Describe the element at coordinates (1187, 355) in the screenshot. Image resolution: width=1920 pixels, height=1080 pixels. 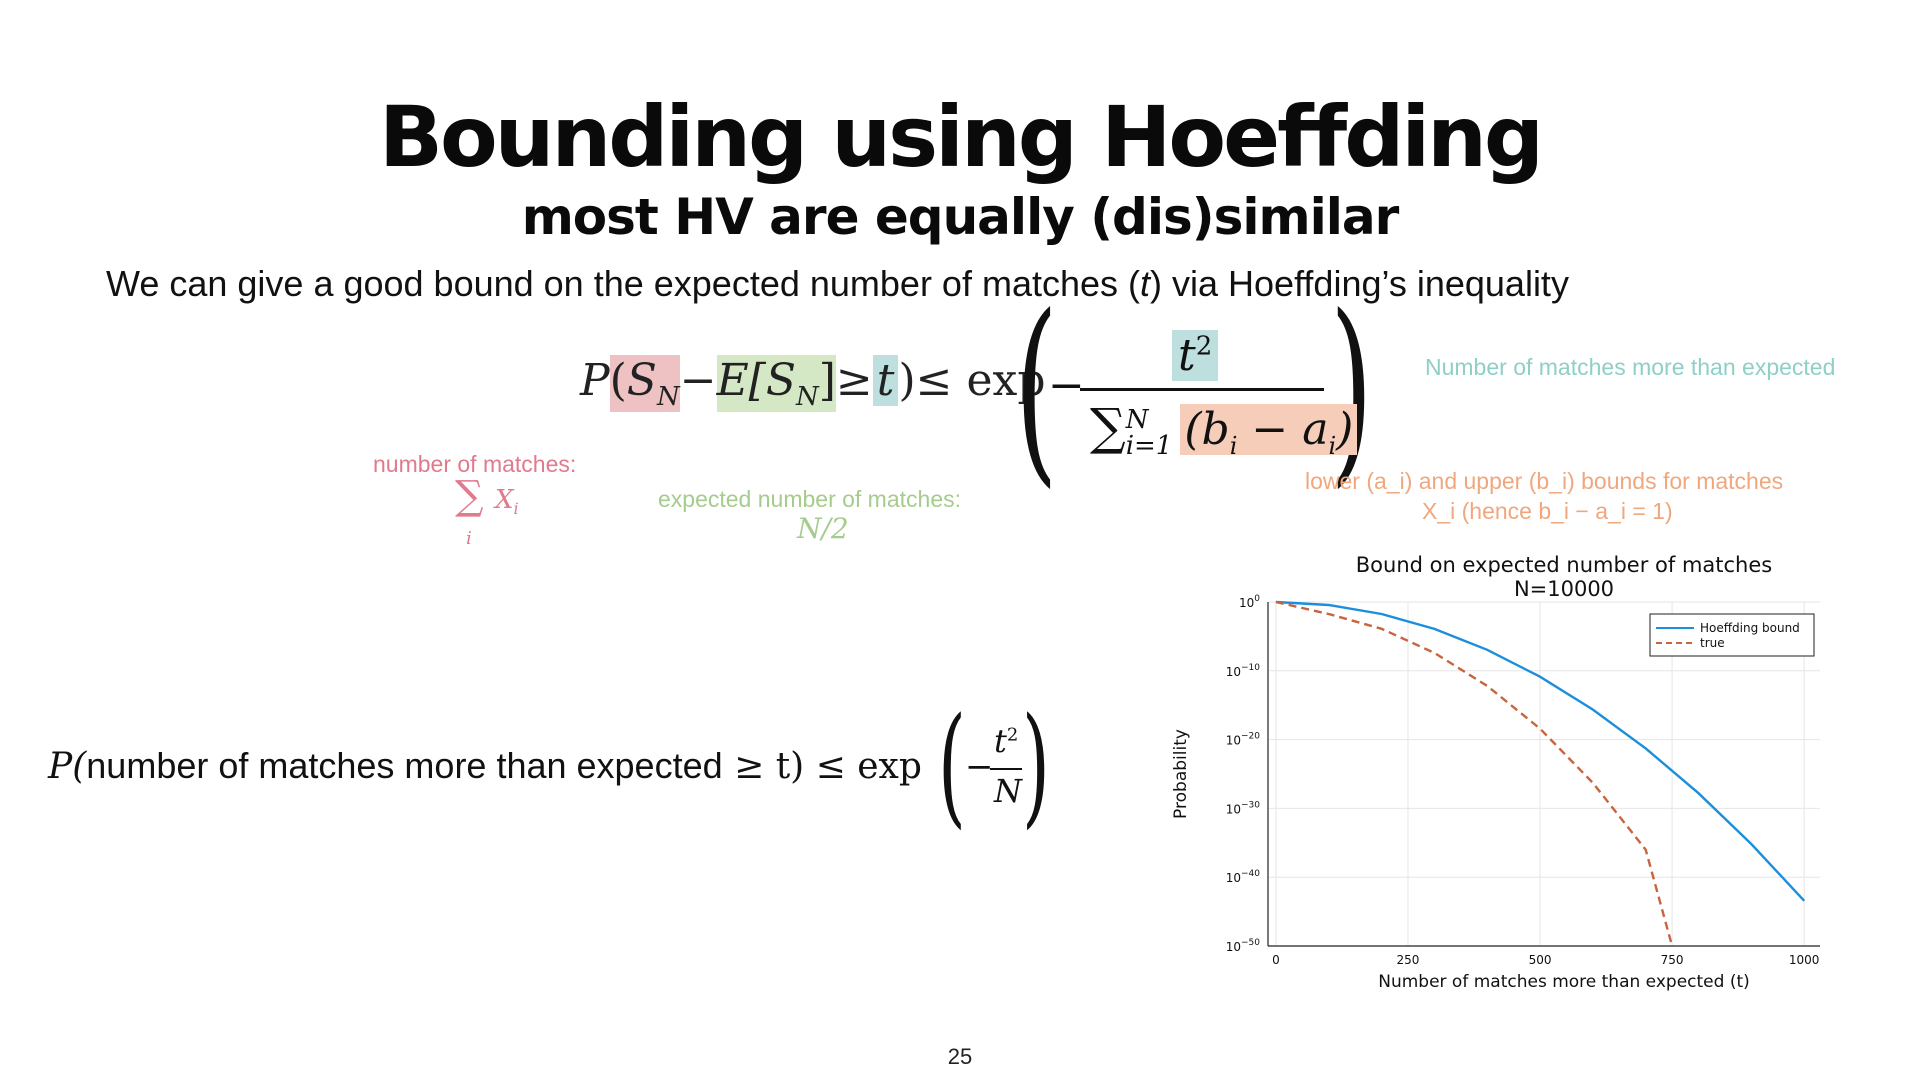
I see `numerator-t: t` at that location.